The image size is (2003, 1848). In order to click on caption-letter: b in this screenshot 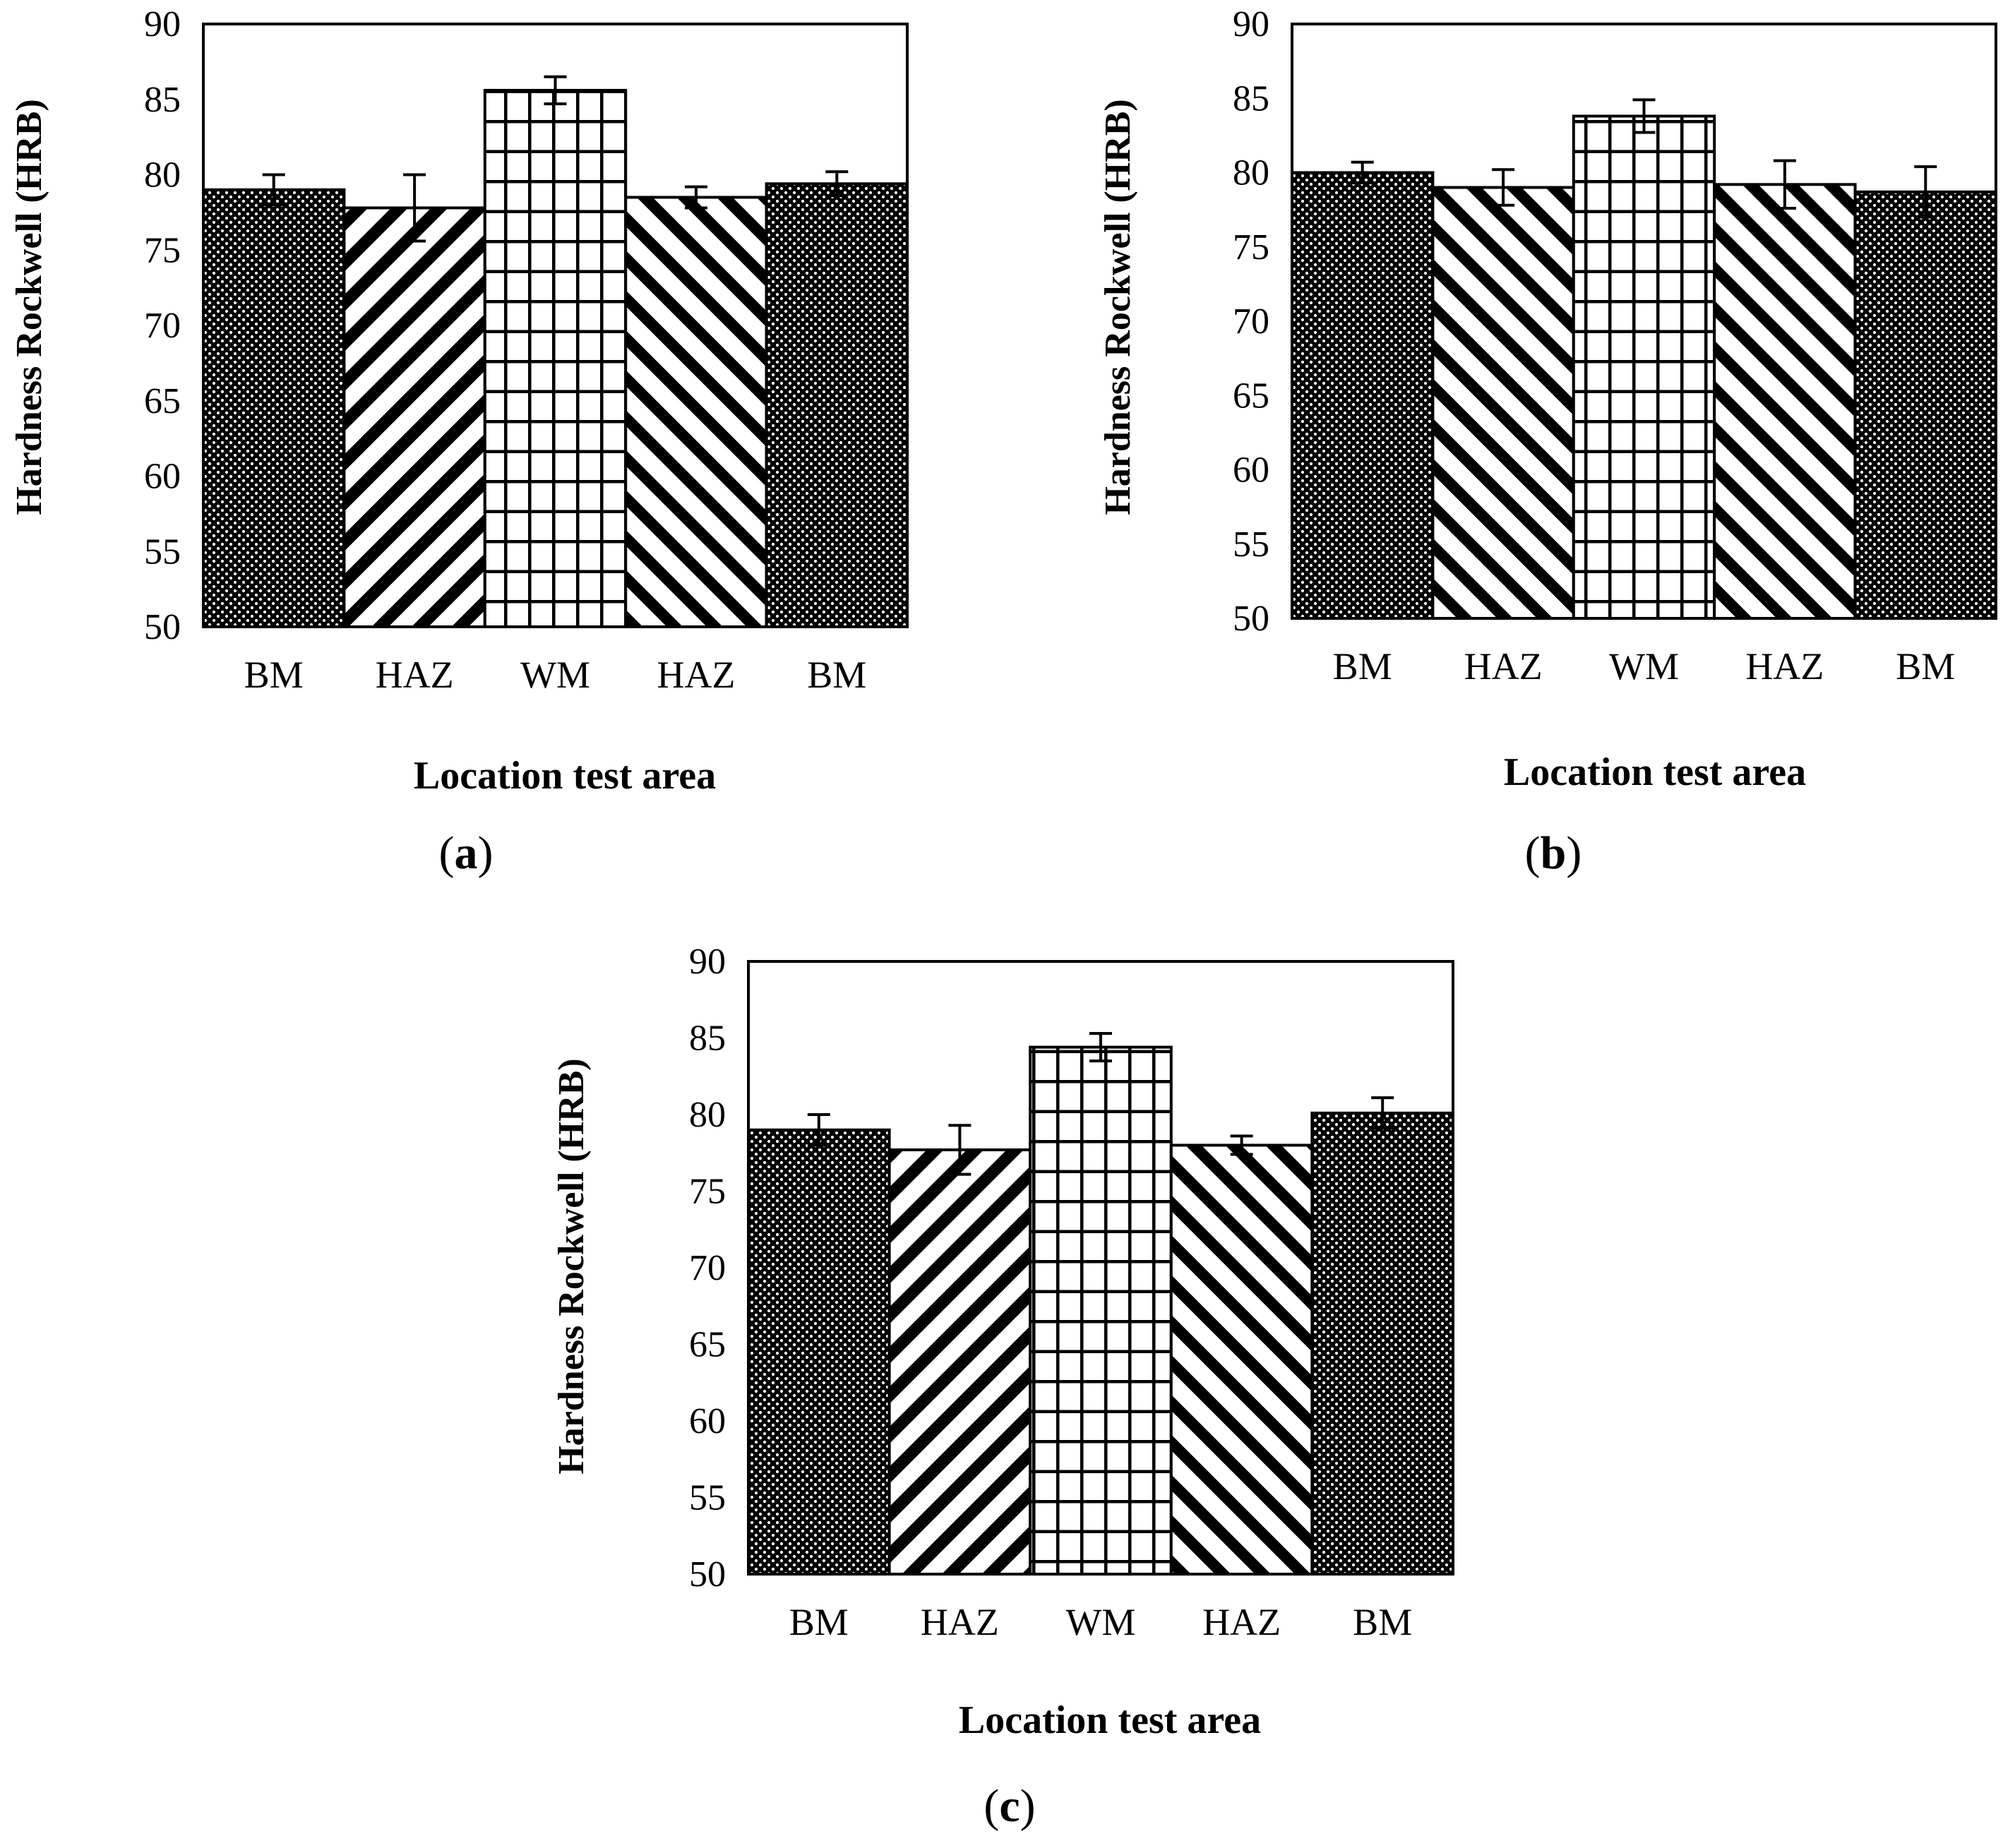, I will do `click(1554, 853)`.